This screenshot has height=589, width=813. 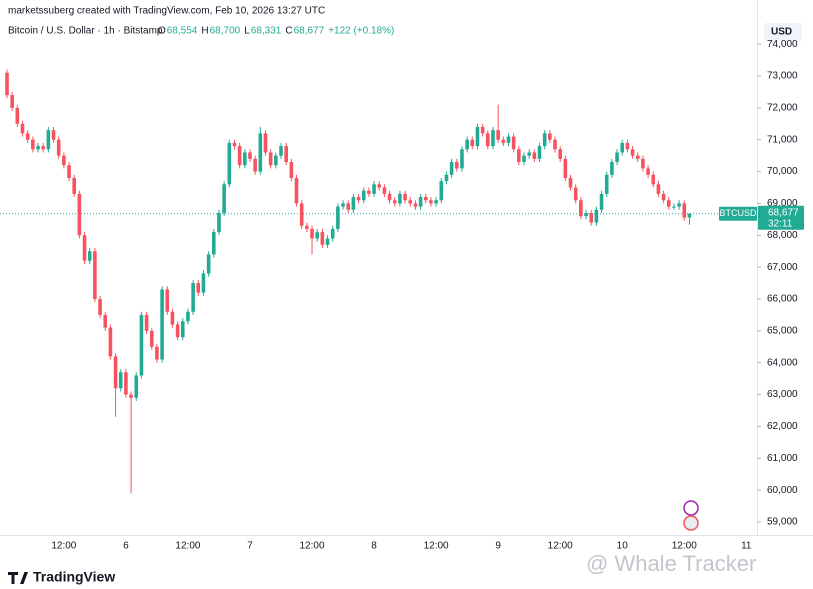 What do you see at coordinates (288, 31) in the screenshot?
I see `legend-key: C` at bounding box center [288, 31].